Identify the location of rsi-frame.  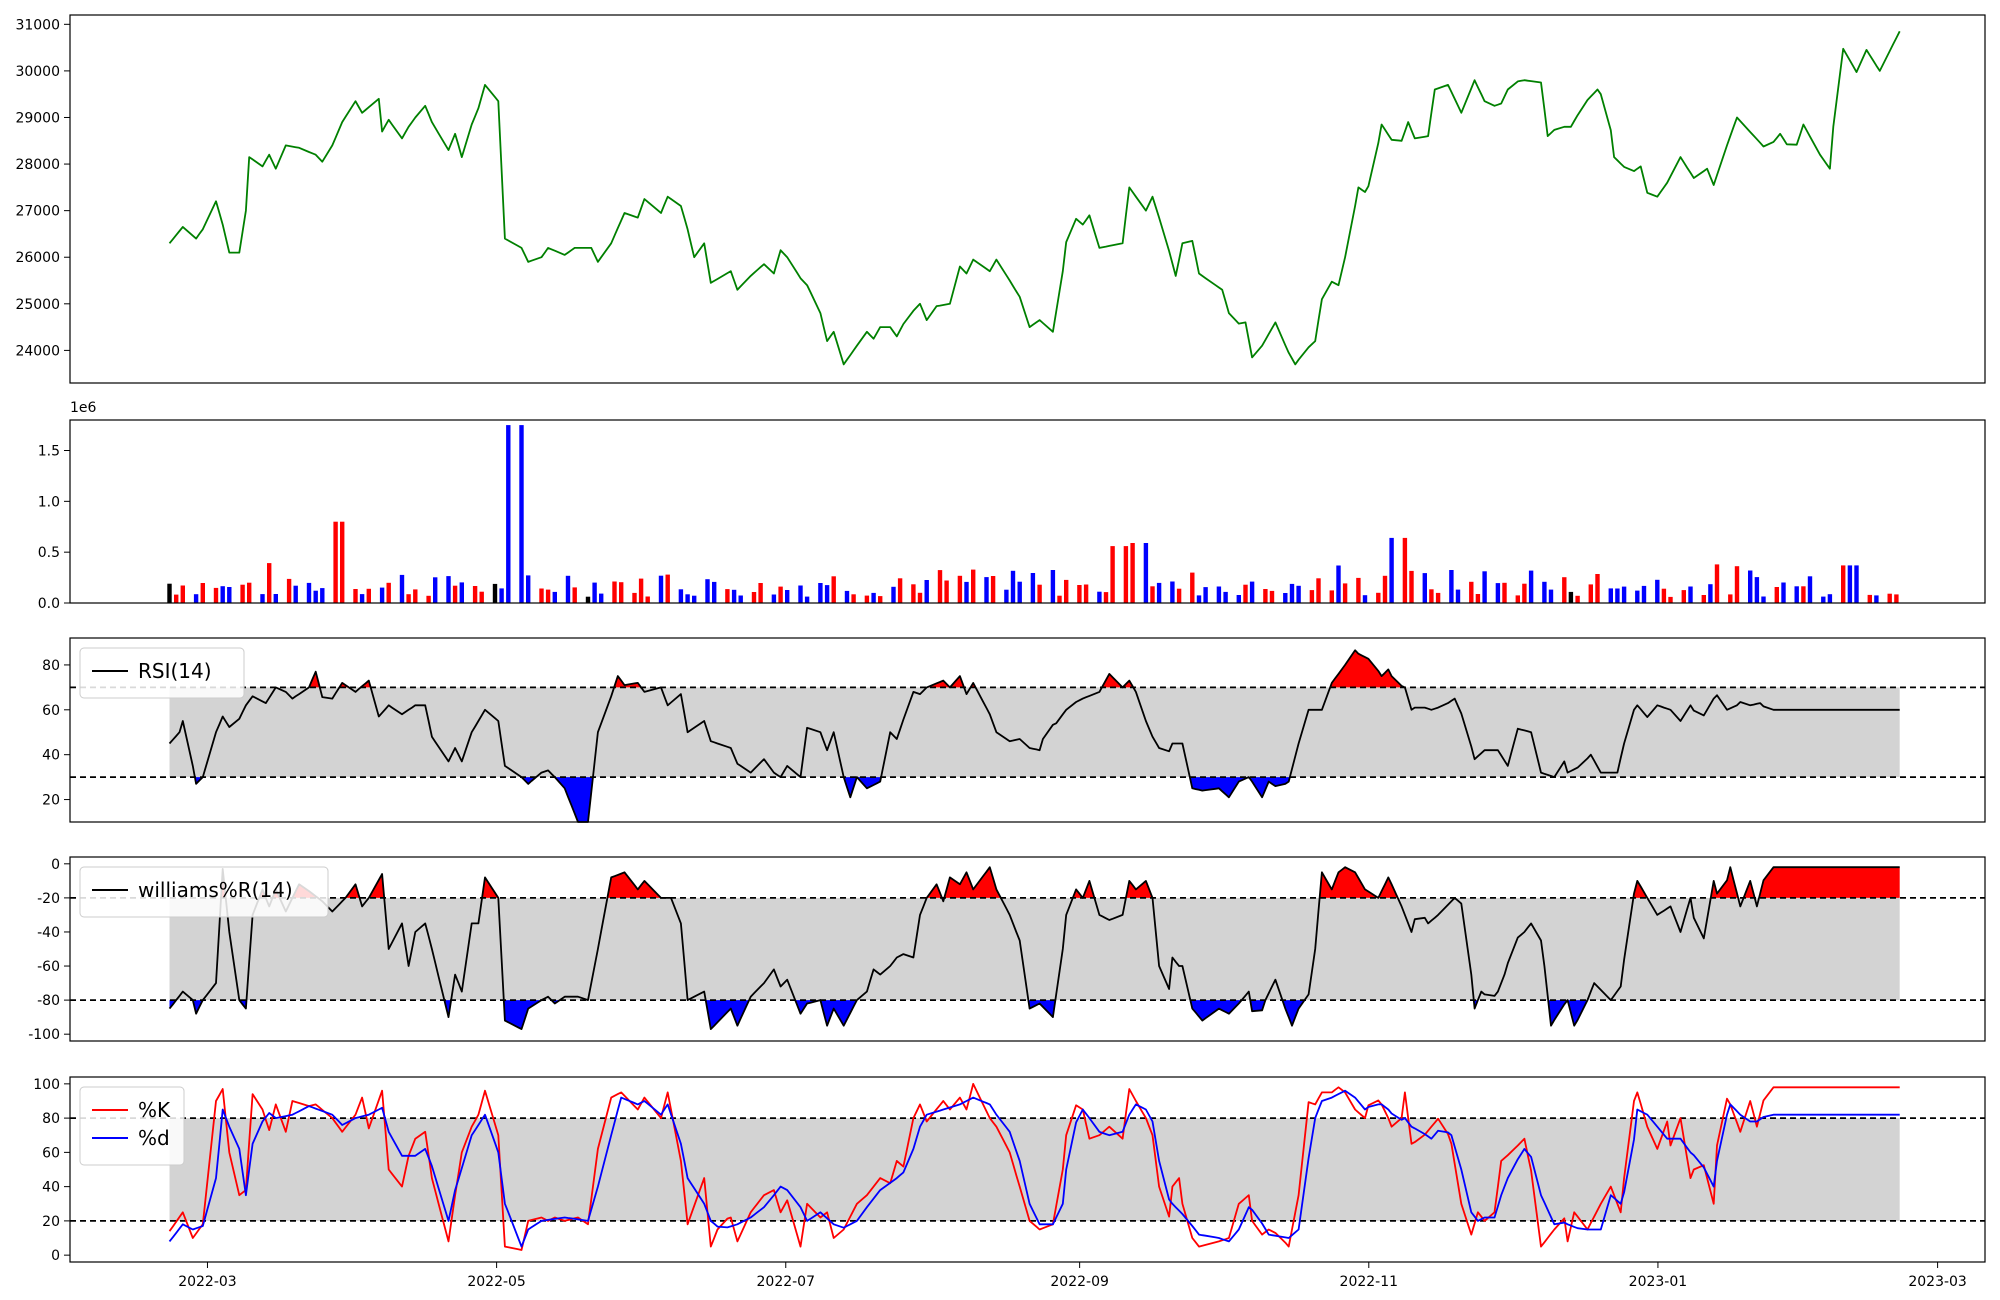
(1027, 730).